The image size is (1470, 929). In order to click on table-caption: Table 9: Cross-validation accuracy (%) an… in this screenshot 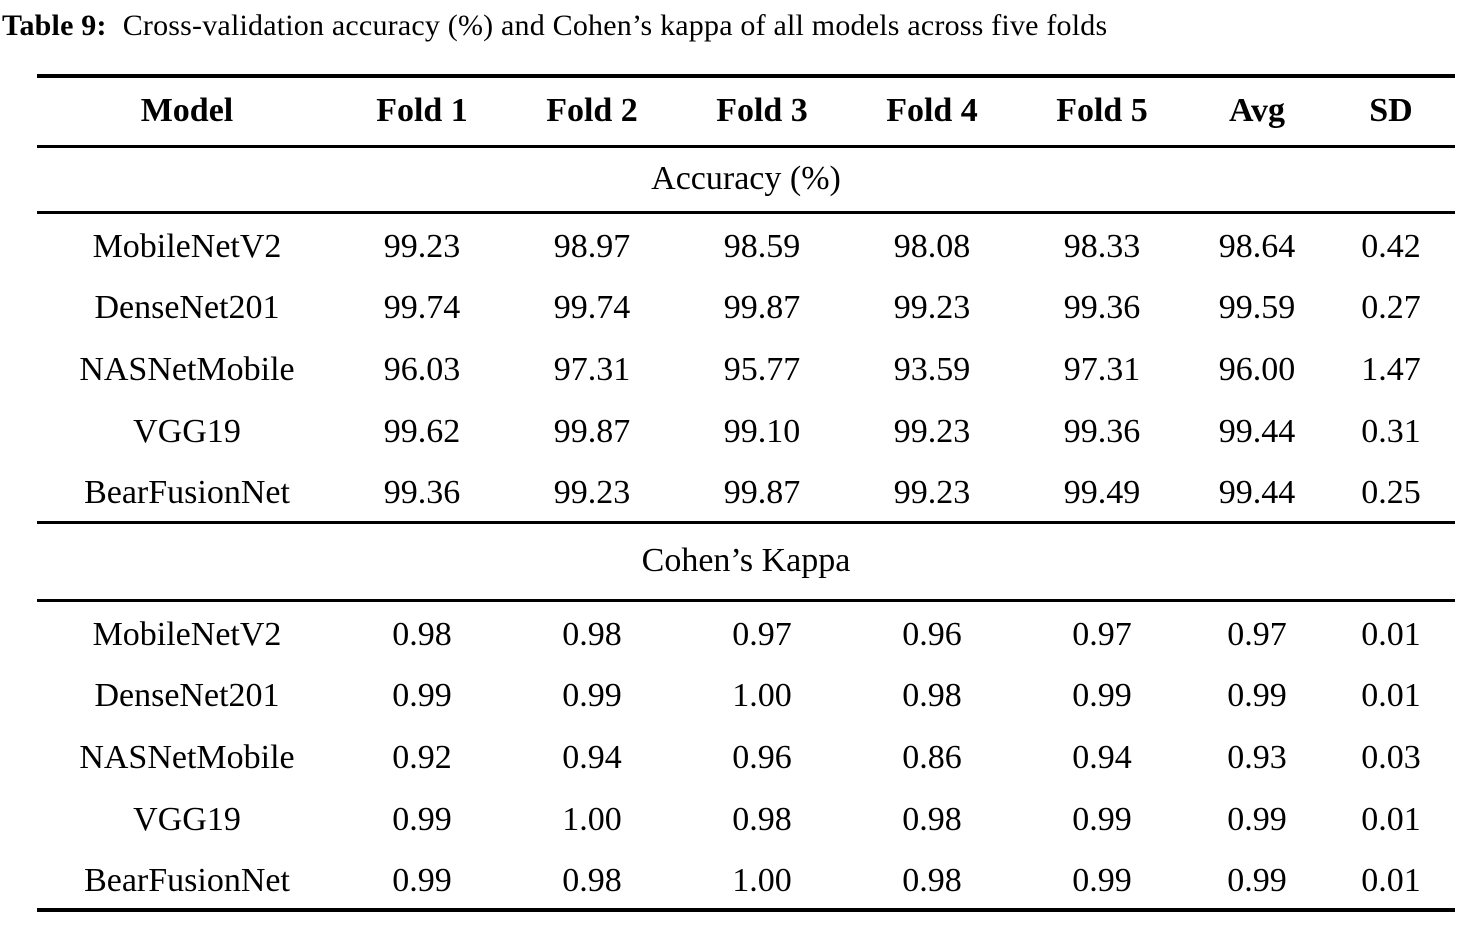, I will do `click(735, 24)`.